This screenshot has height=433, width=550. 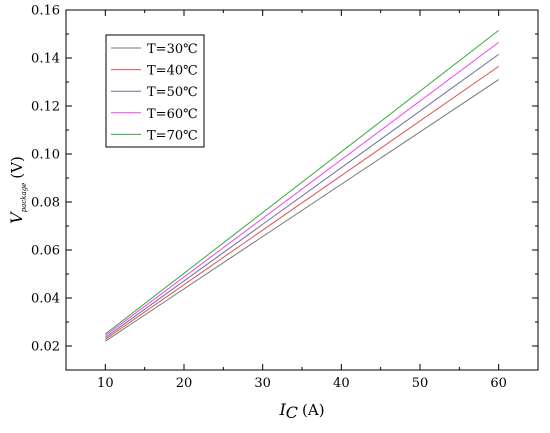 What do you see at coordinates (45, 107) in the screenshot?
I see `y-tick-label-5: 0.12` at bounding box center [45, 107].